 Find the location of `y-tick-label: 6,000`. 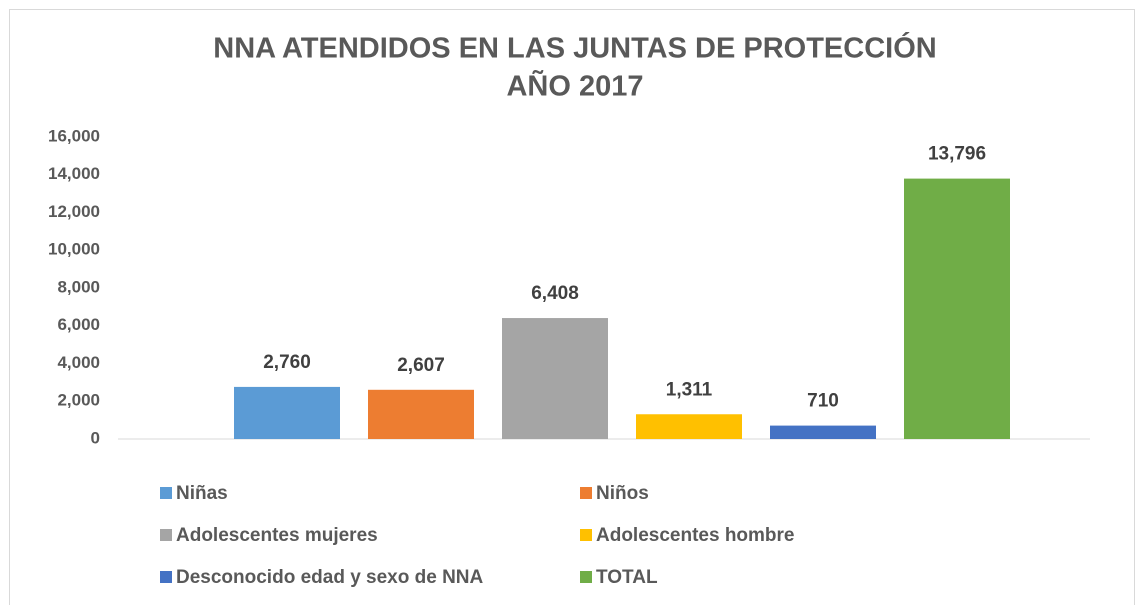

y-tick-label: 6,000 is located at coordinates (78, 324).